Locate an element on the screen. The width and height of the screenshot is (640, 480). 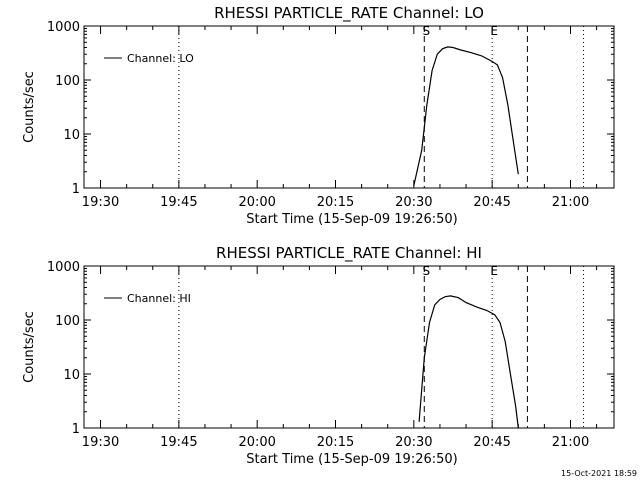
chart-title: RHESSI PARTICLE_RATE Channel: LO is located at coordinates (349, 13).